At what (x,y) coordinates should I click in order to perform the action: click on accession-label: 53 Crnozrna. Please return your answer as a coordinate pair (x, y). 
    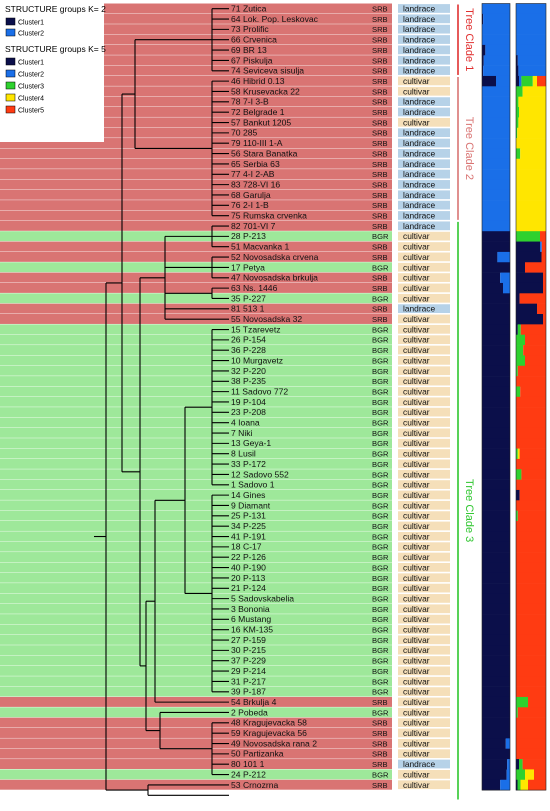
    Looking at the image, I should click on (255, 785).